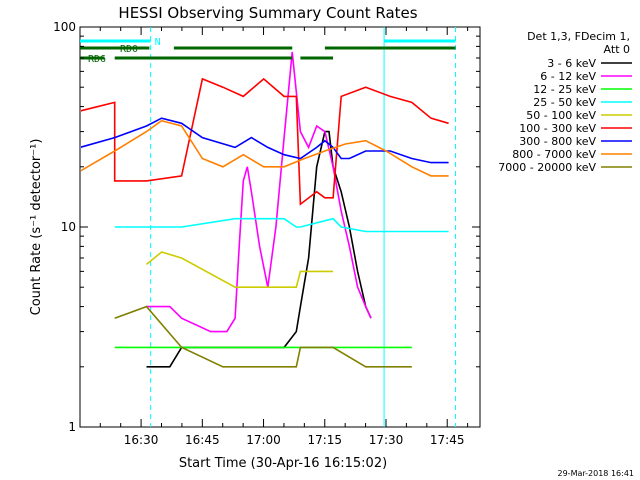  I want to click on y-tick-label: 100, so click(64, 27).